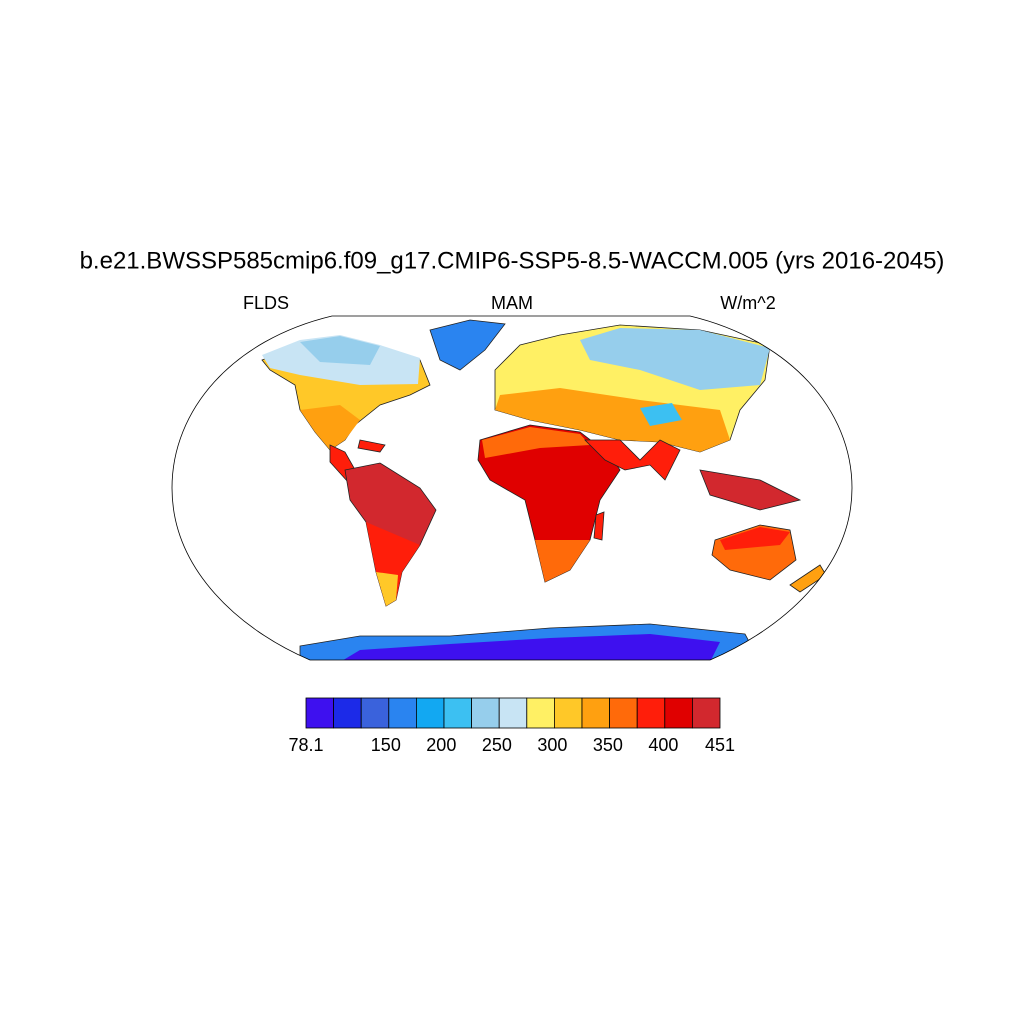 Image resolution: width=1024 pixels, height=1024 pixels. What do you see at coordinates (393, 564) in the screenshot?
I see `south-america-south` at bounding box center [393, 564].